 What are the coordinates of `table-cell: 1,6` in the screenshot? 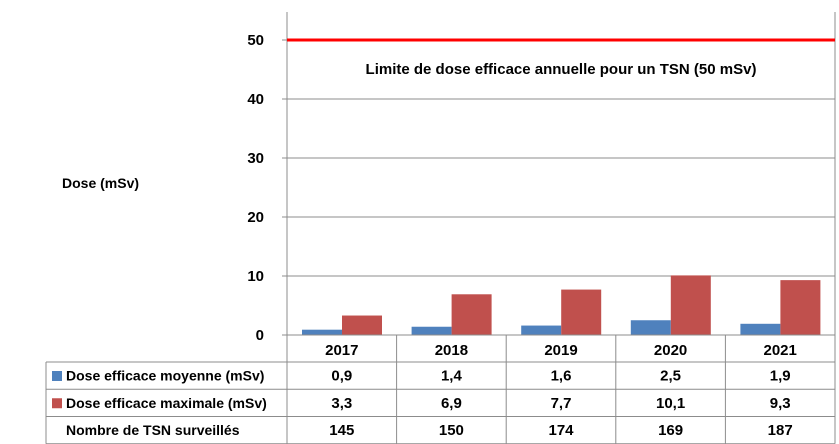 It's located at (561, 376).